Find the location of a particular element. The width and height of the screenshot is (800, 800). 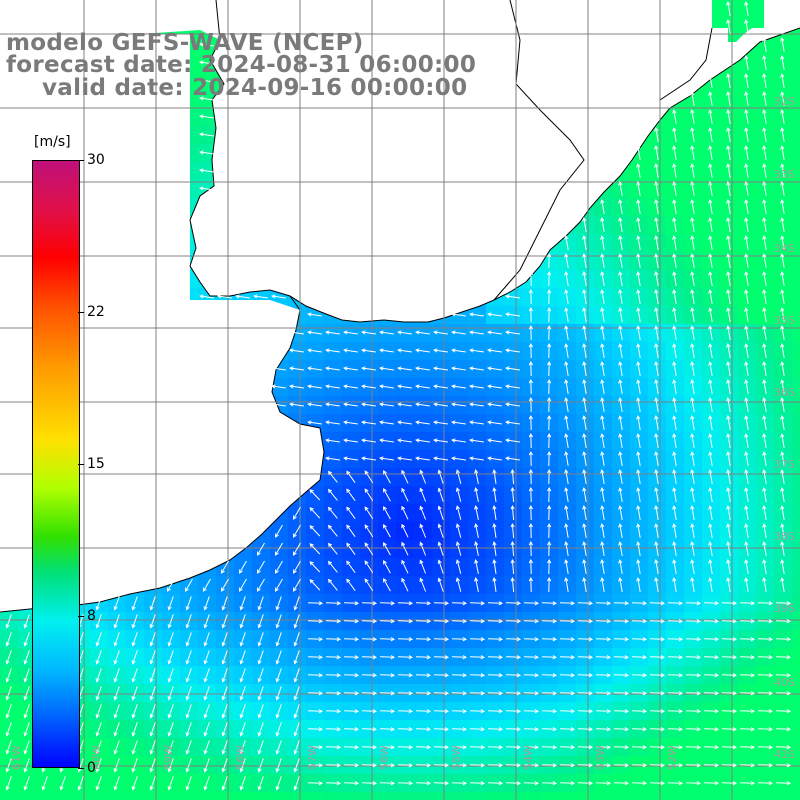

colorbar-tick: 15 is located at coordinates (91, 464).